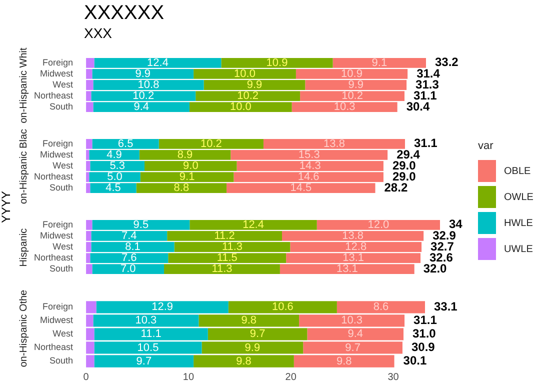 This screenshot has width=540, height=386. What do you see at coordinates (185, 154) in the screenshot?
I see `data-label: 8.9` at bounding box center [185, 154].